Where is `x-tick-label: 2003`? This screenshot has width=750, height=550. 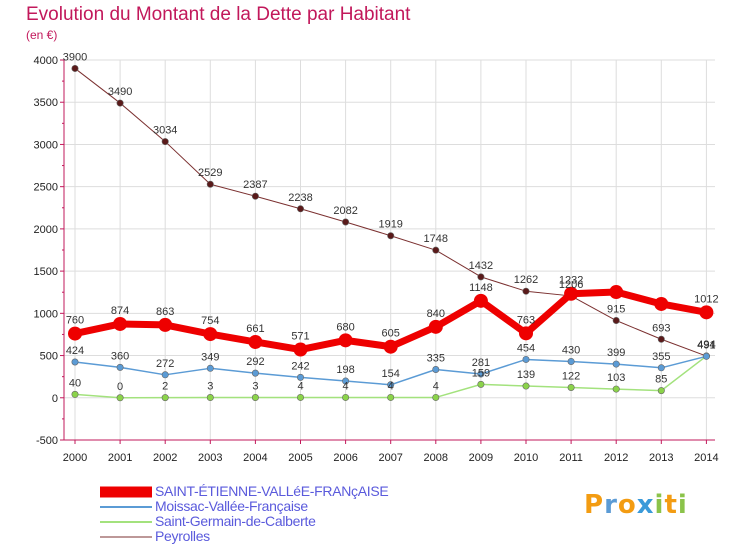
x-tick-label: 2003 is located at coordinates (210, 458).